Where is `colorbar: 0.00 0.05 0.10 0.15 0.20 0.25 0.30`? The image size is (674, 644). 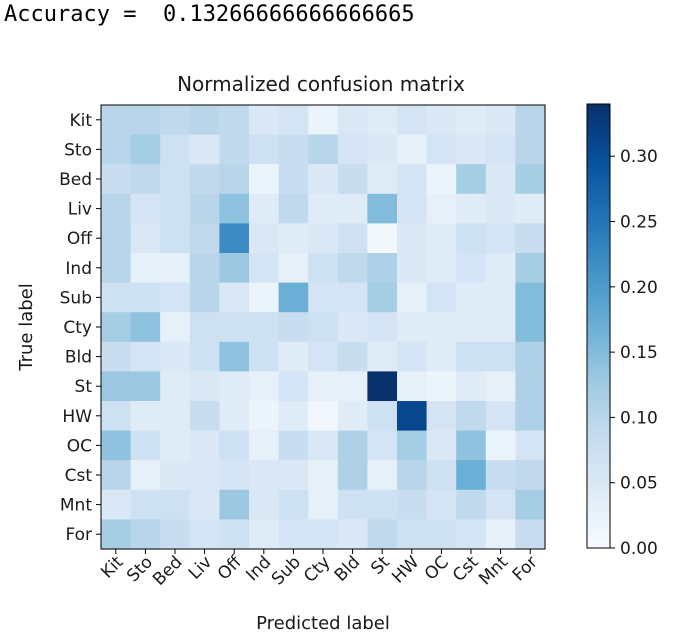
colorbar: 0.00 0.05 0.10 0.15 0.20 0.25 0.30 is located at coordinates (622, 331).